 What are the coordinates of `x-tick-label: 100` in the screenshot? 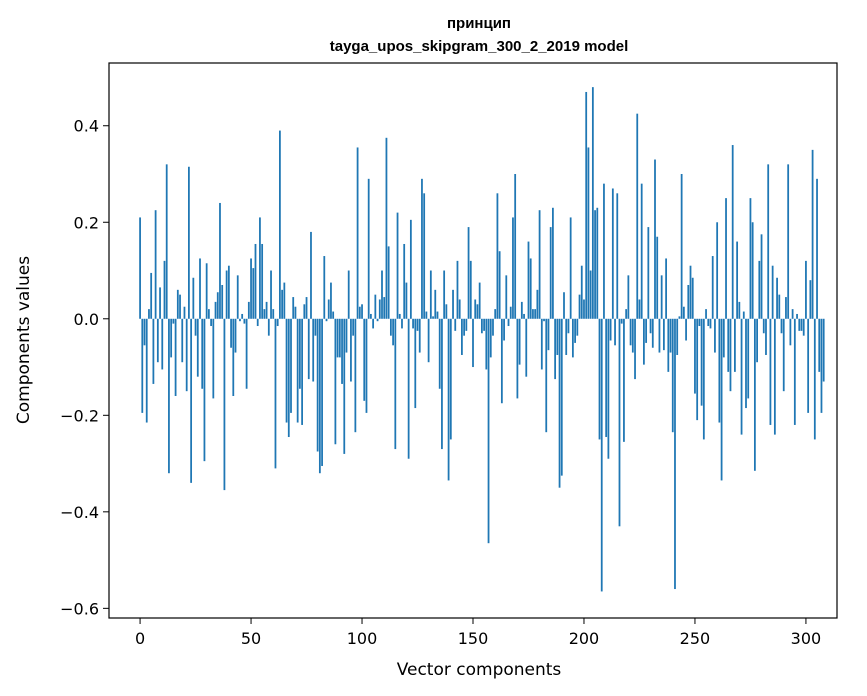 It's located at (362, 638).